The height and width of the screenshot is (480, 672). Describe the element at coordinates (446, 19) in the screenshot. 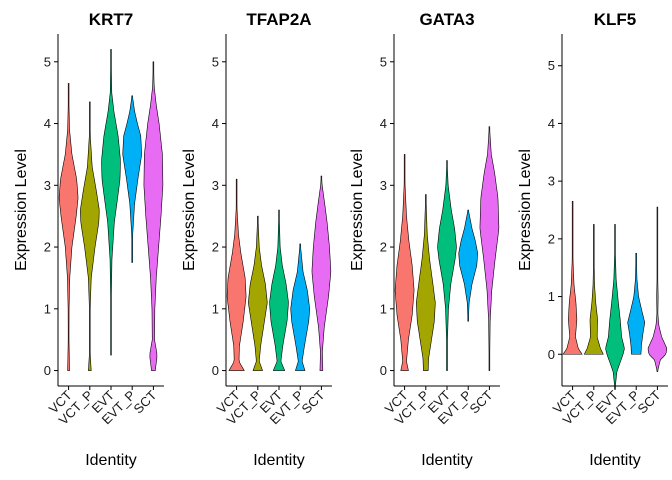

I see `panel-title: GATA3` at that location.